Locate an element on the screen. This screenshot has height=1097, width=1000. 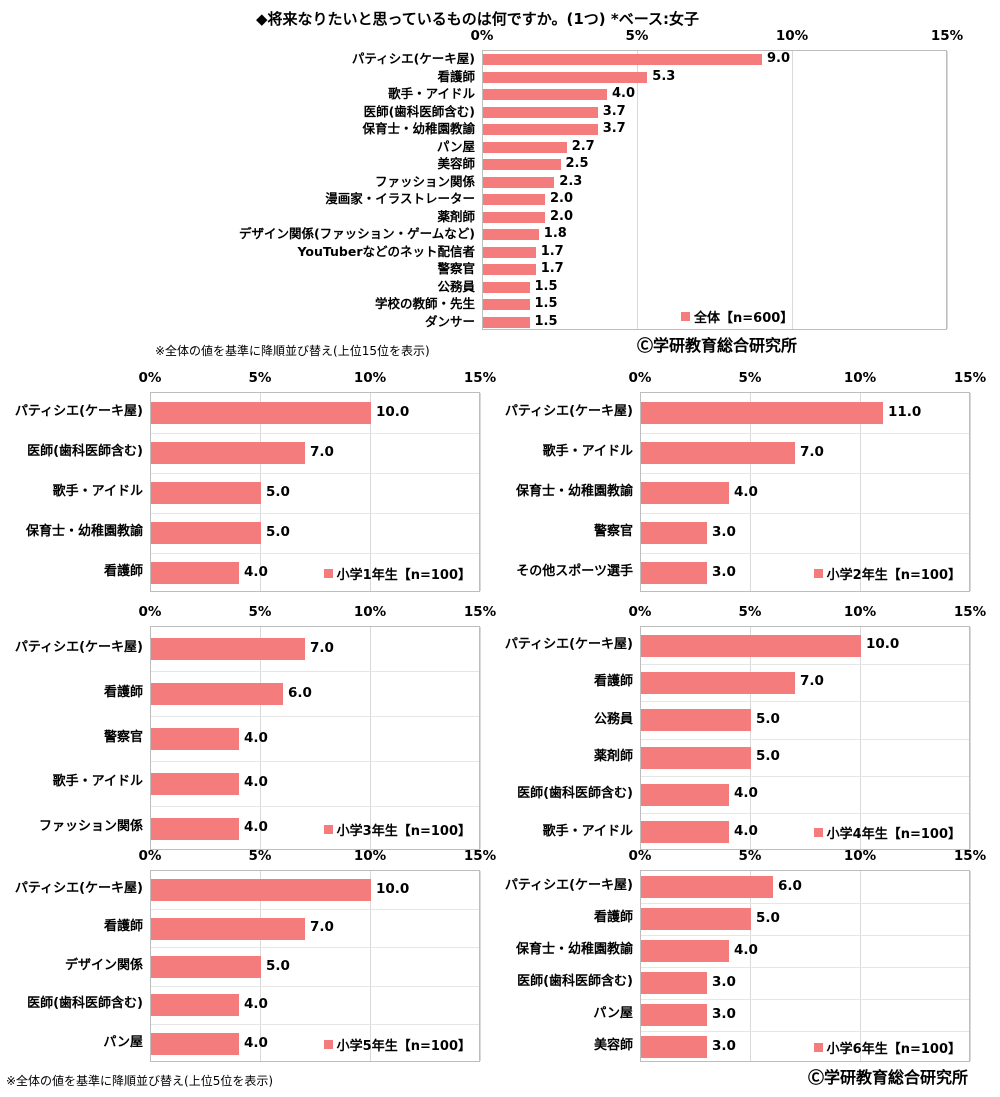
sort-note-top: ※全体の値を基準に降順並び替え(上位15位を表示) is located at coordinates (292, 351).